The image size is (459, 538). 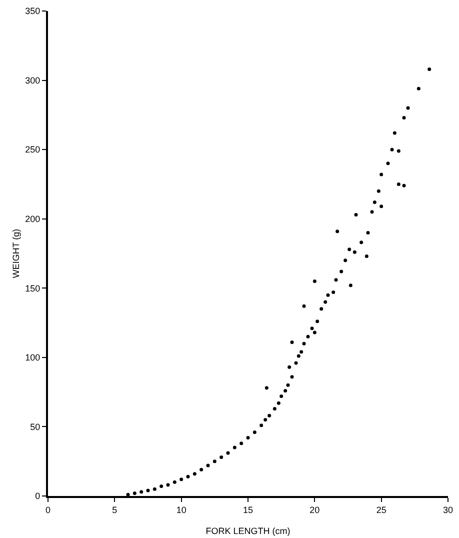 I want to click on x-tick-label: 25, so click(x=381, y=509).